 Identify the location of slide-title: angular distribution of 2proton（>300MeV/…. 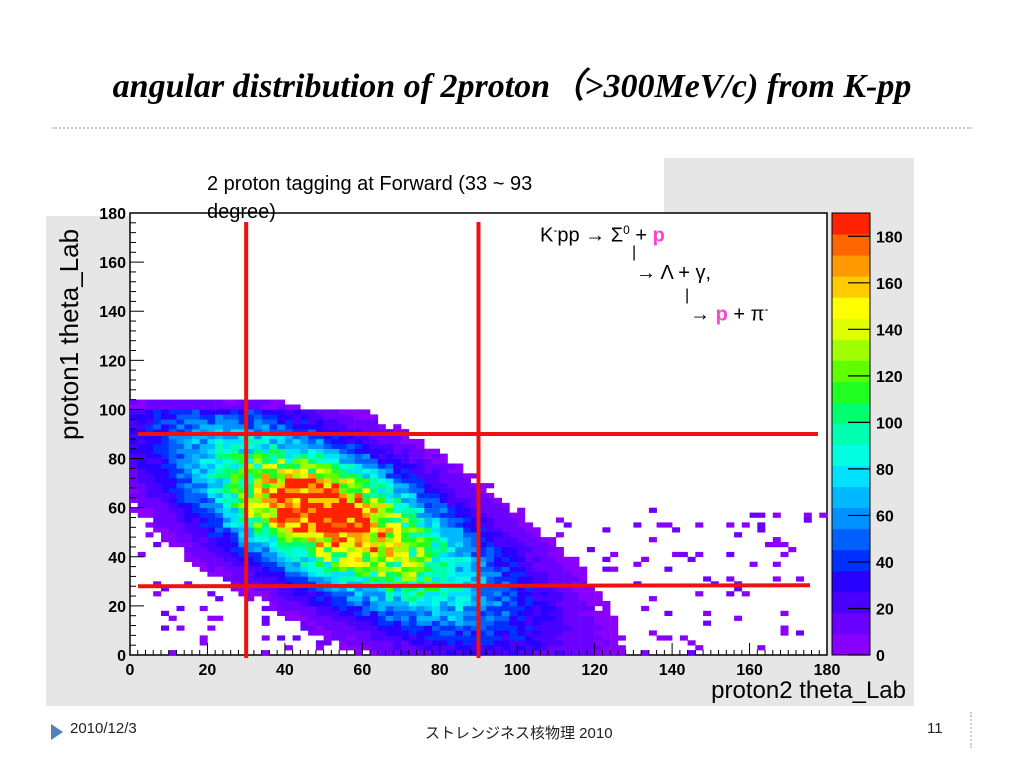
(512, 86).